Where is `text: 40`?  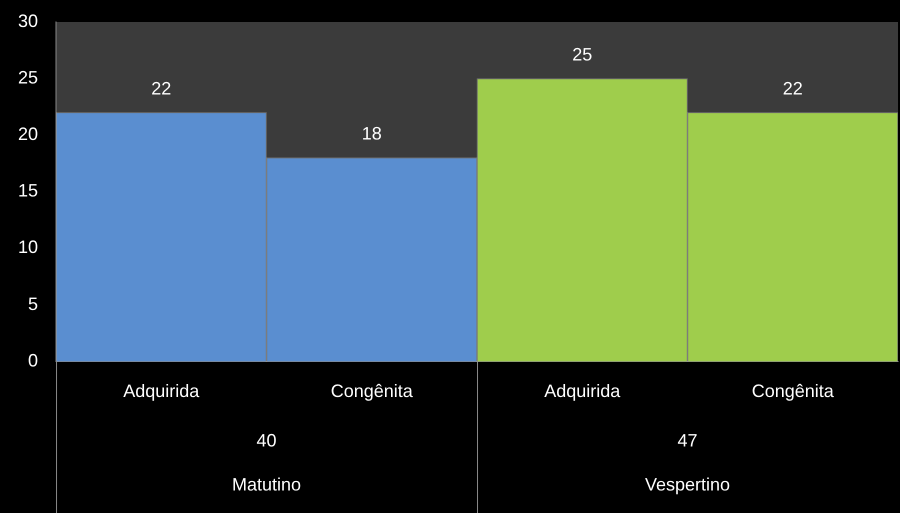
text: 40 is located at coordinates (266, 440).